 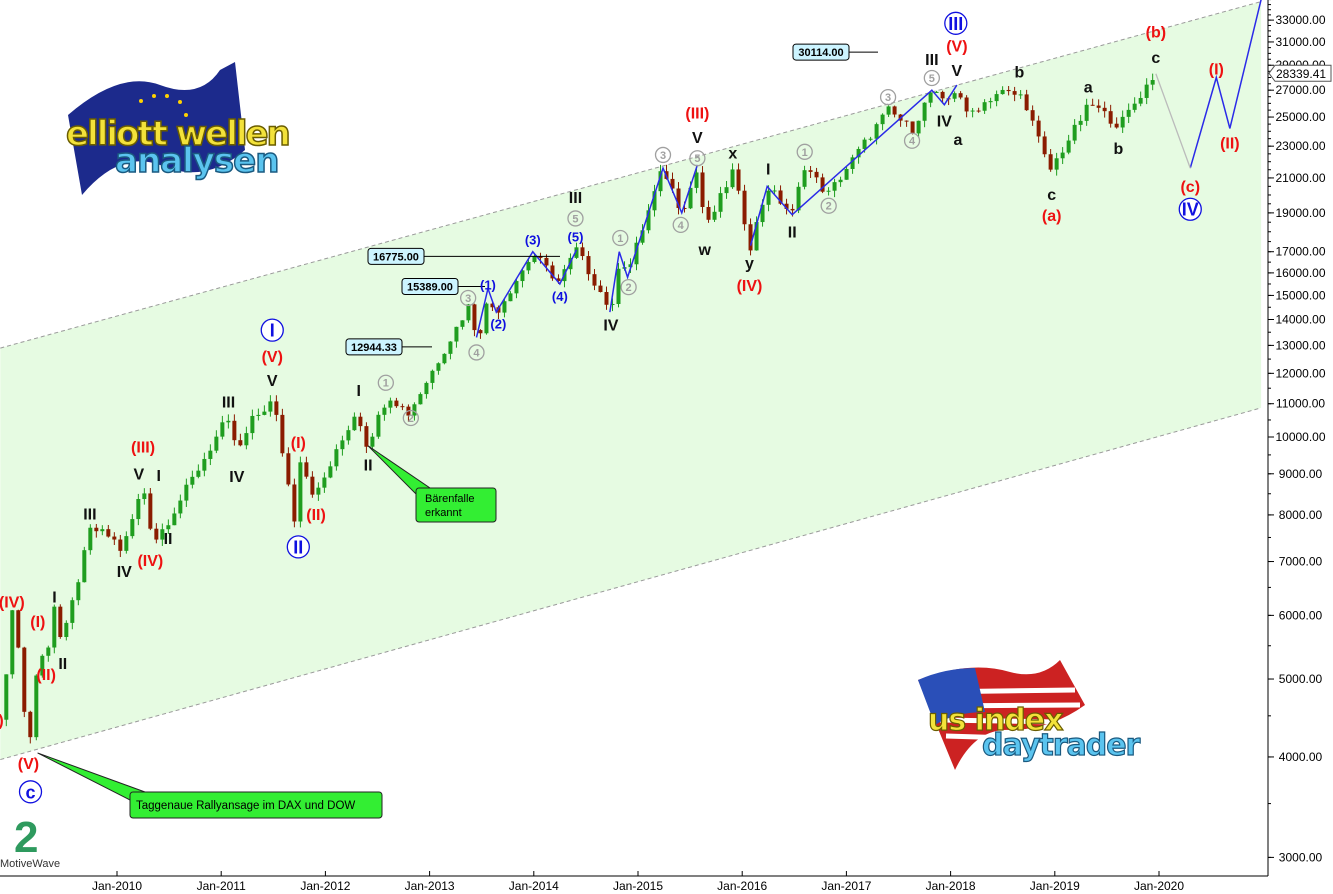 What do you see at coordinates (1300, 447) in the screenshot?
I see `y-axis-background` at bounding box center [1300, 447].